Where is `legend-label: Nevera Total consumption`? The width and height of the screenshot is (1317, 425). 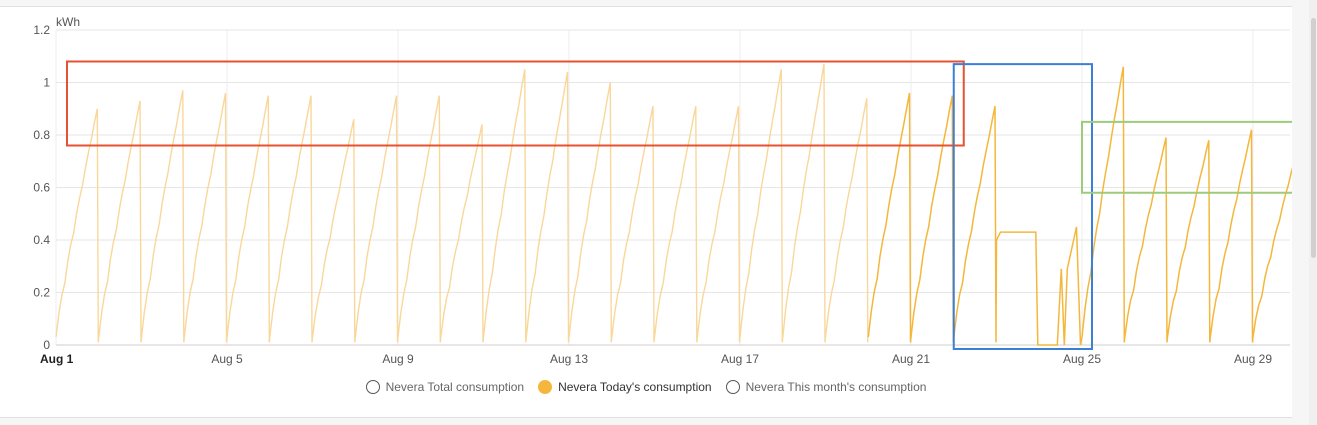 legend-label: Nevera Total consumption is located at coordinates (455, 387).